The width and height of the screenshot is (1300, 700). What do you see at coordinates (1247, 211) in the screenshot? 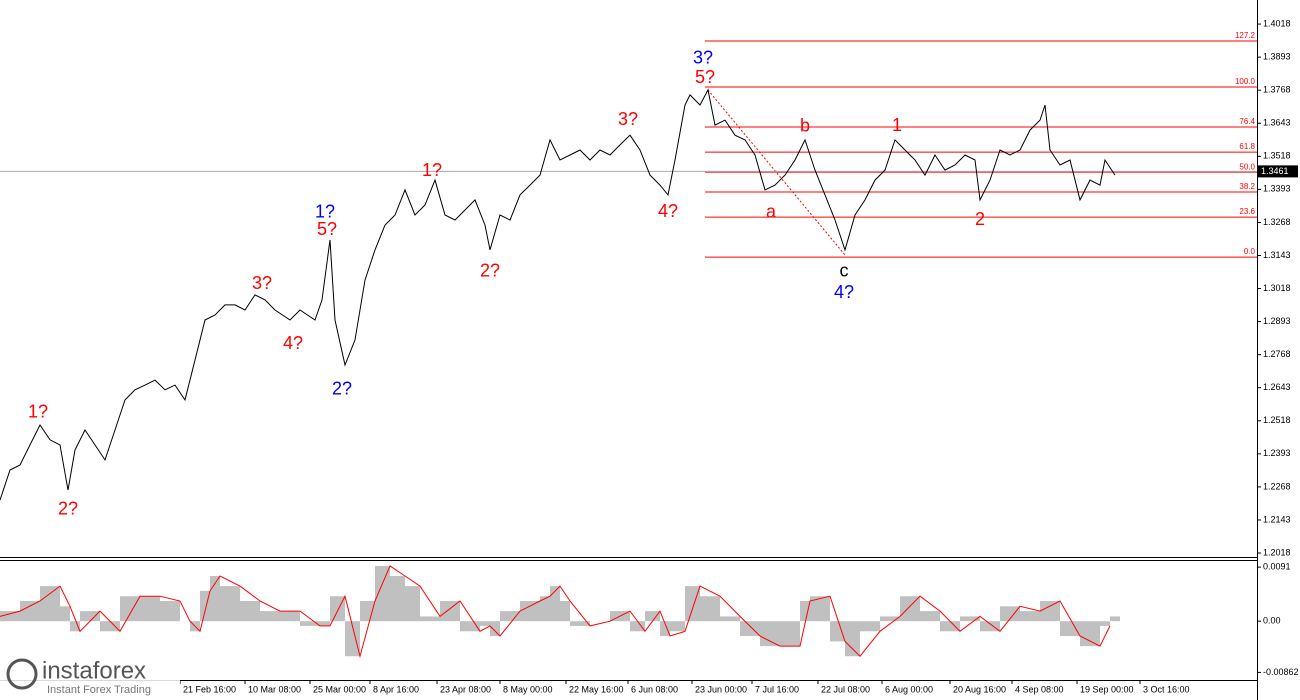
I see `fib-label: 23.6` at bounding box center [1247, 211].